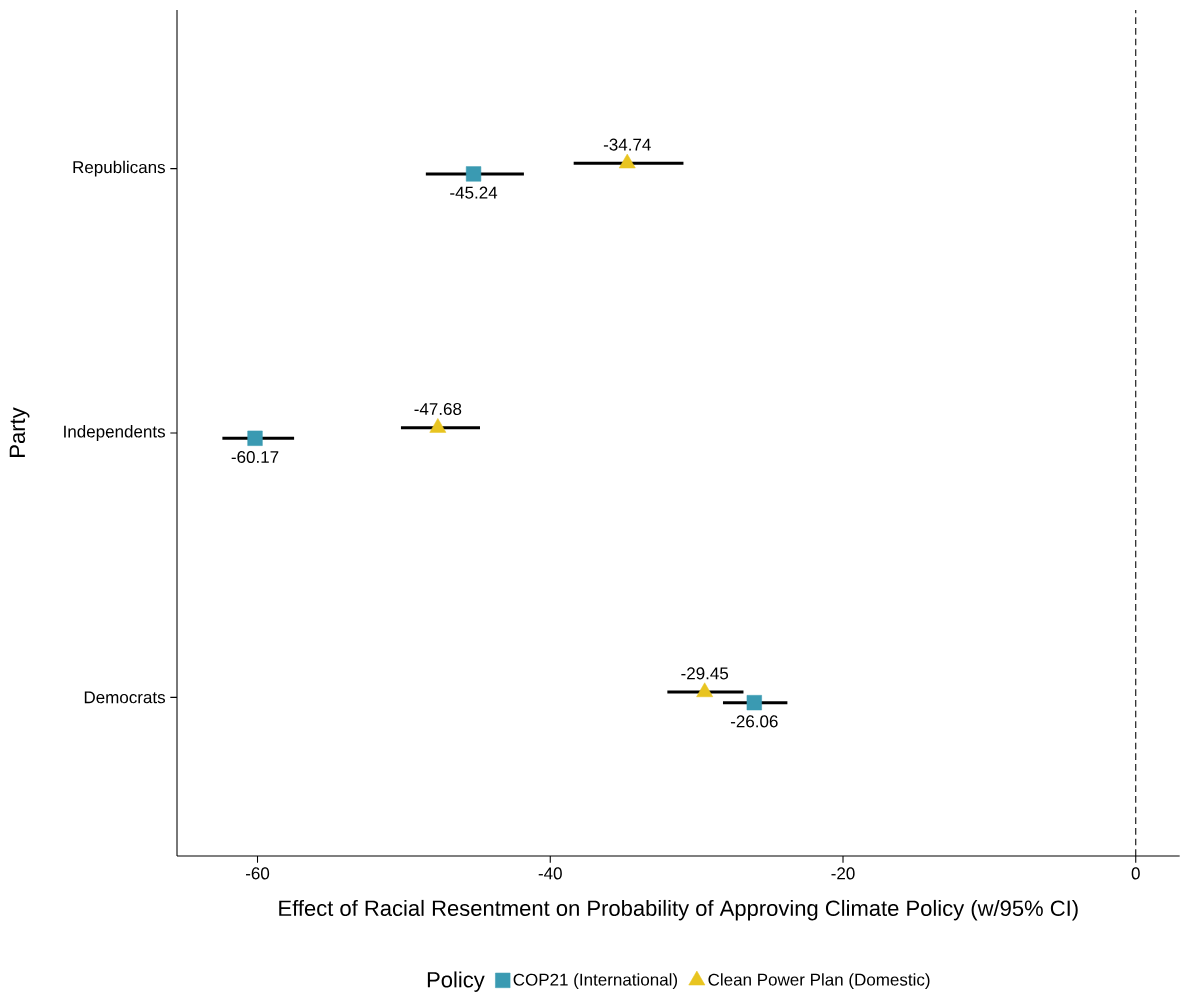 The width and height of the screenshot is (1183, 996). What do you see at coordinates (1135, 873) in the screenshot?
I see `x-tick-label: 0` at bounding box center [1135, 873].